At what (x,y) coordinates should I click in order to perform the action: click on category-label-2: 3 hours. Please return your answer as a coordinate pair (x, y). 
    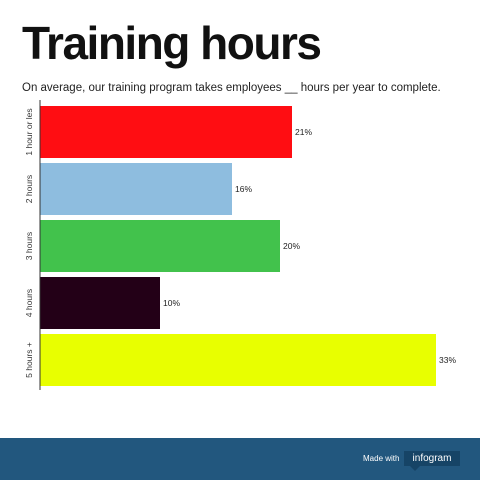
    Looking at the image, I should click on (29, 246).